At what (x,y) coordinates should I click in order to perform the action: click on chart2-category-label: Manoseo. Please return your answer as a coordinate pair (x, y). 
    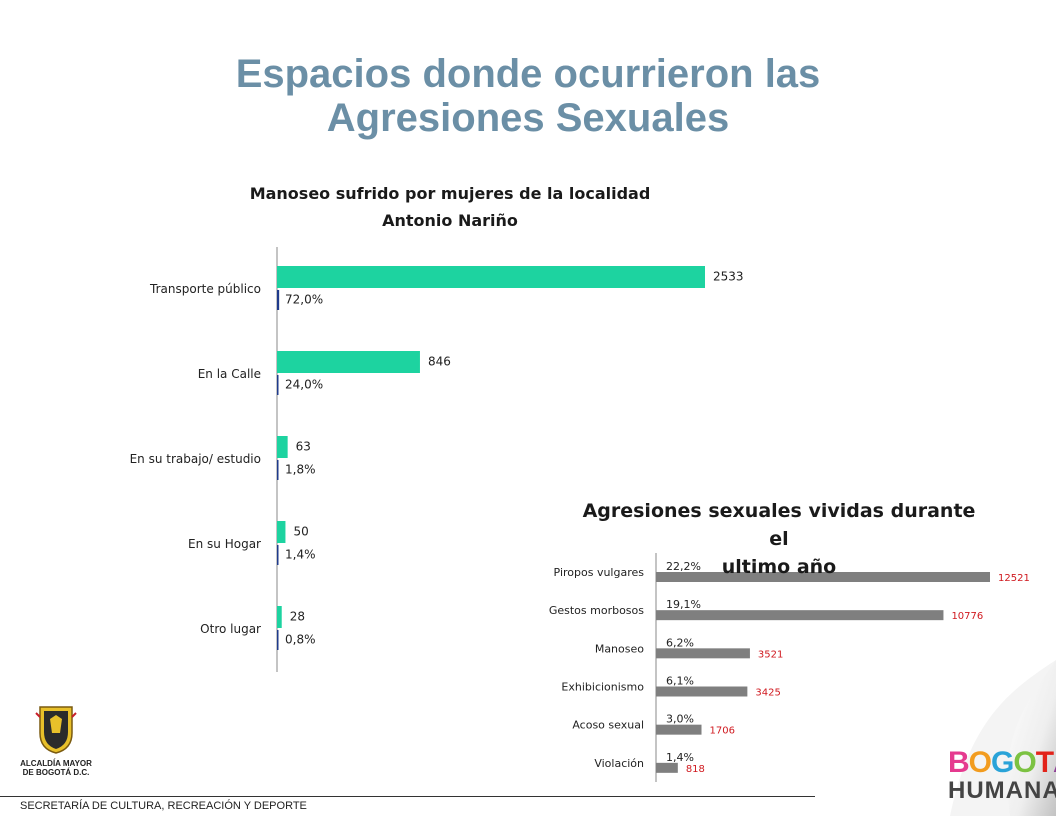
    Looking at the image, I should click on (619, 648).